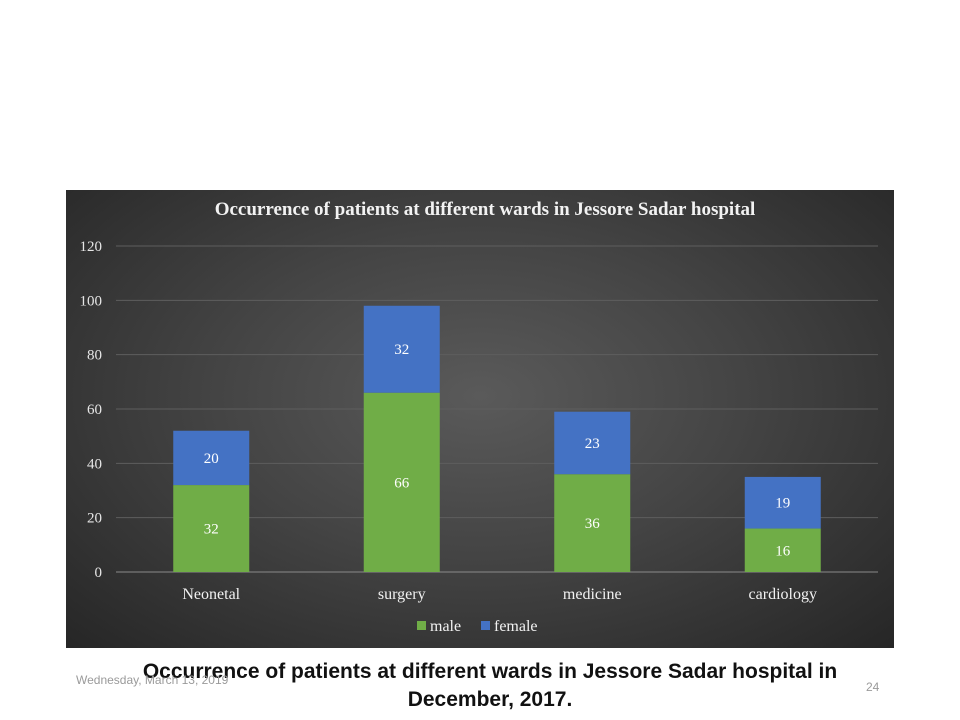 The height and width of the screenshot is (720, 960). I want to click on y-tick-label: 100, so click(91, 301).